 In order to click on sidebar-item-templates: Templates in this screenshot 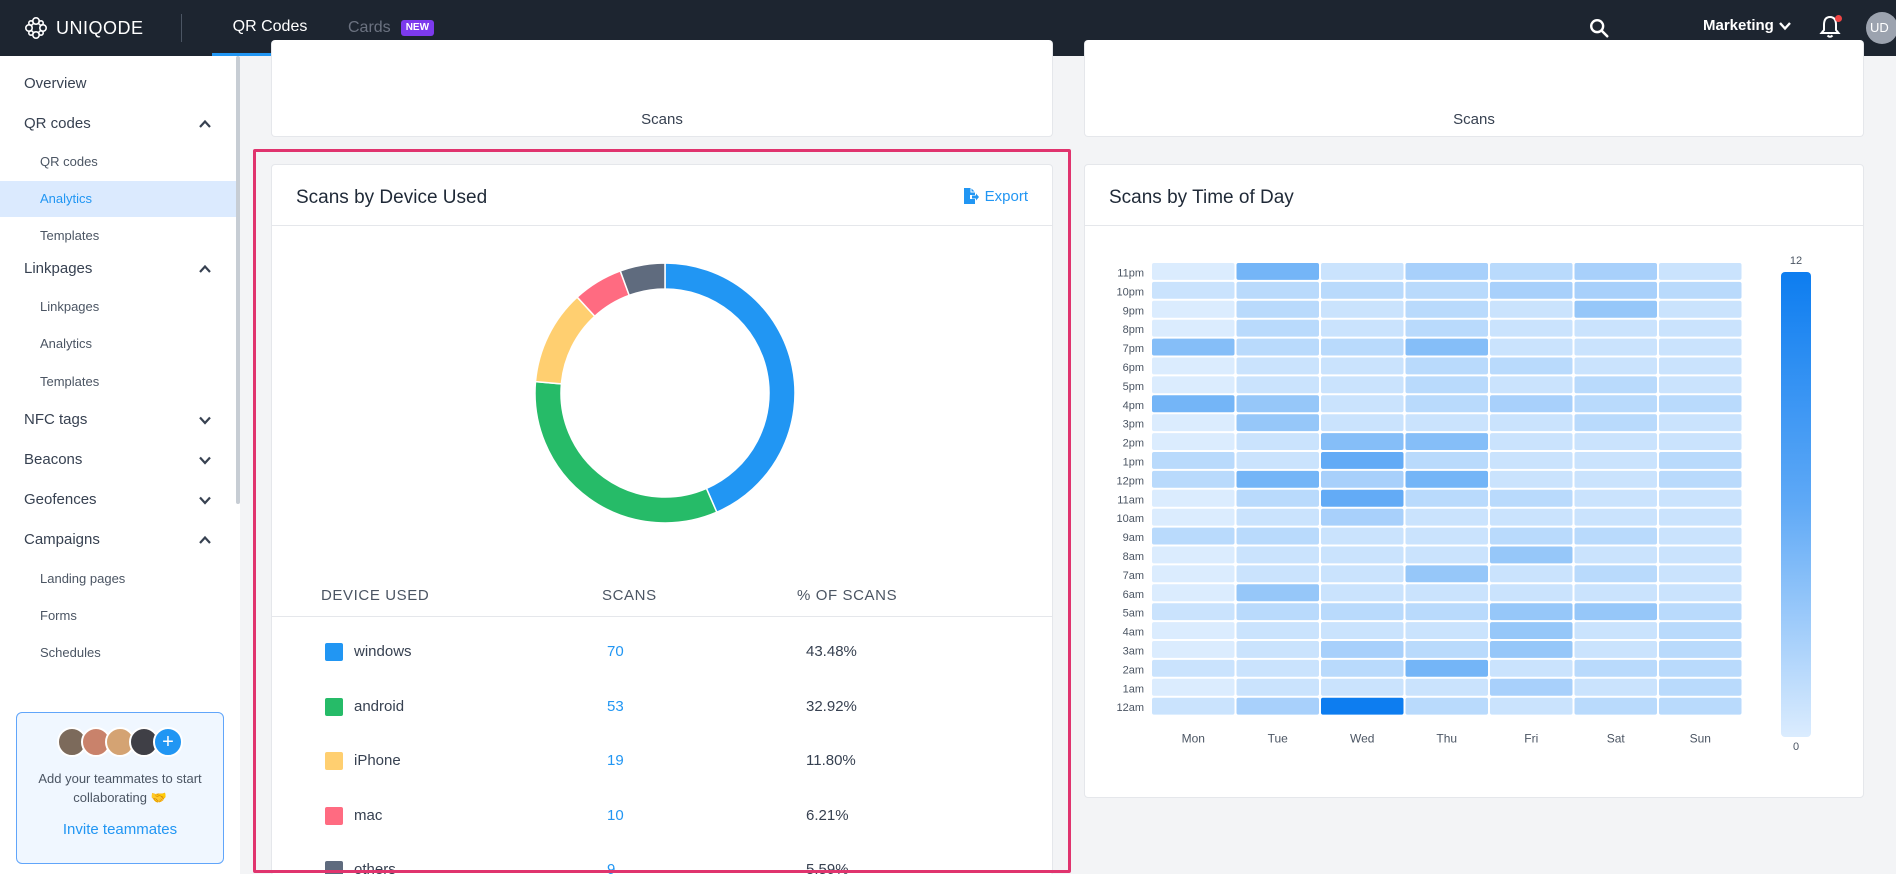, I will do `click(118, 236)`.